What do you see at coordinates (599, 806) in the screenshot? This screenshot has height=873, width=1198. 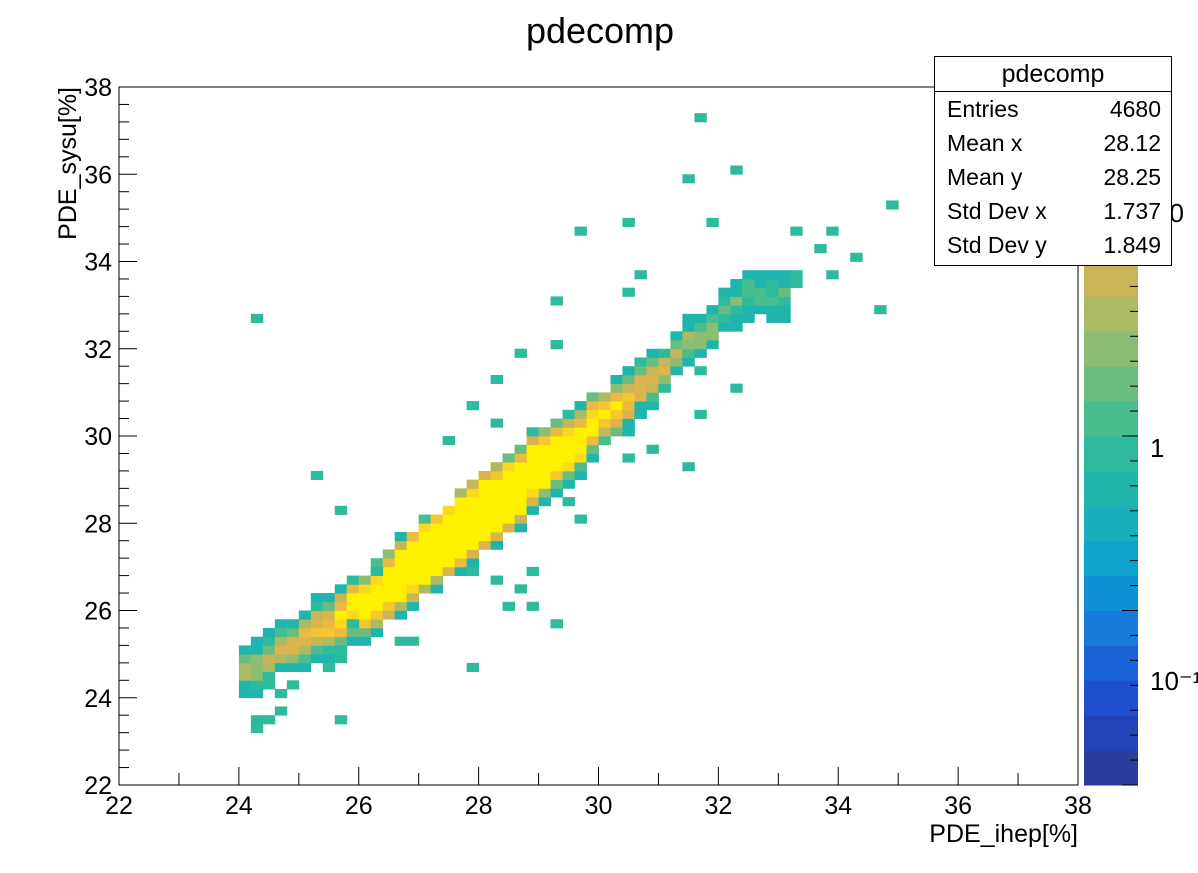 I see `x-tick-label: 30` at bounding box center [599, 806].